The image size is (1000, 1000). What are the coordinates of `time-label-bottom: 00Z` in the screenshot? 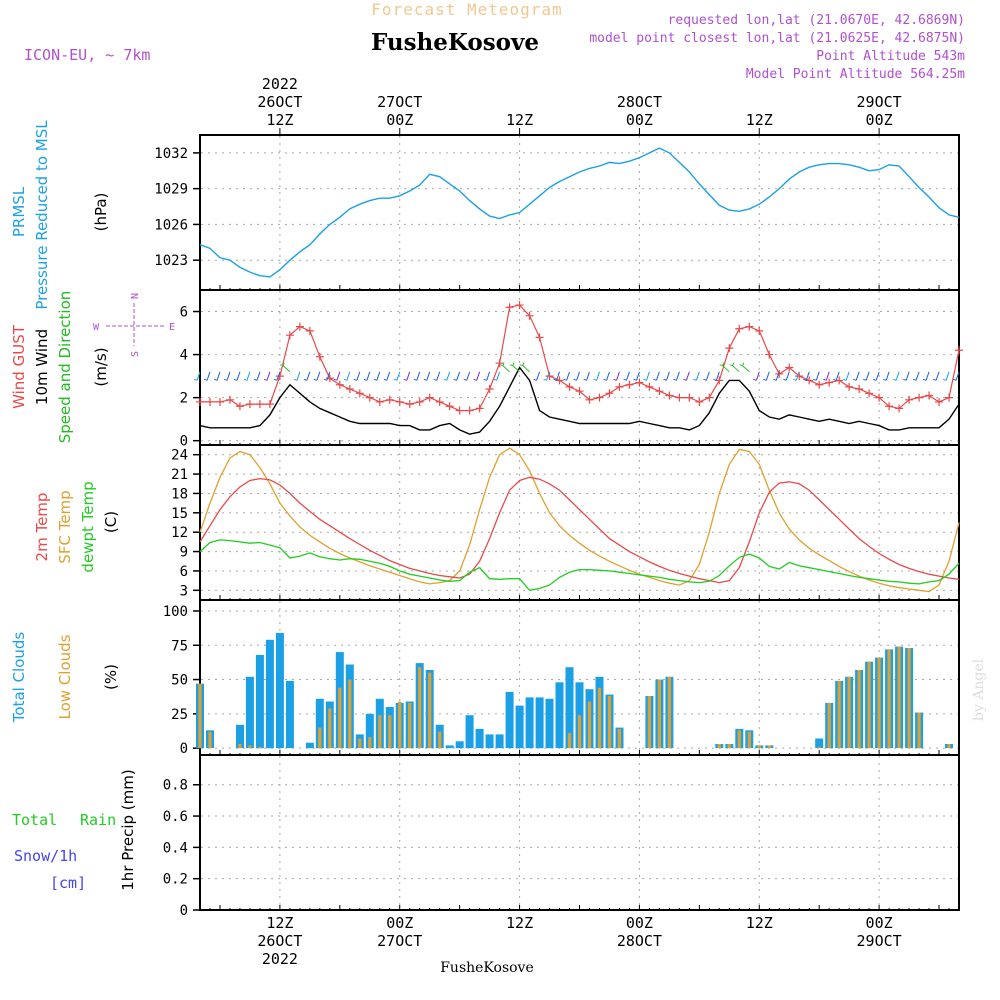 It's located at (639, 923).